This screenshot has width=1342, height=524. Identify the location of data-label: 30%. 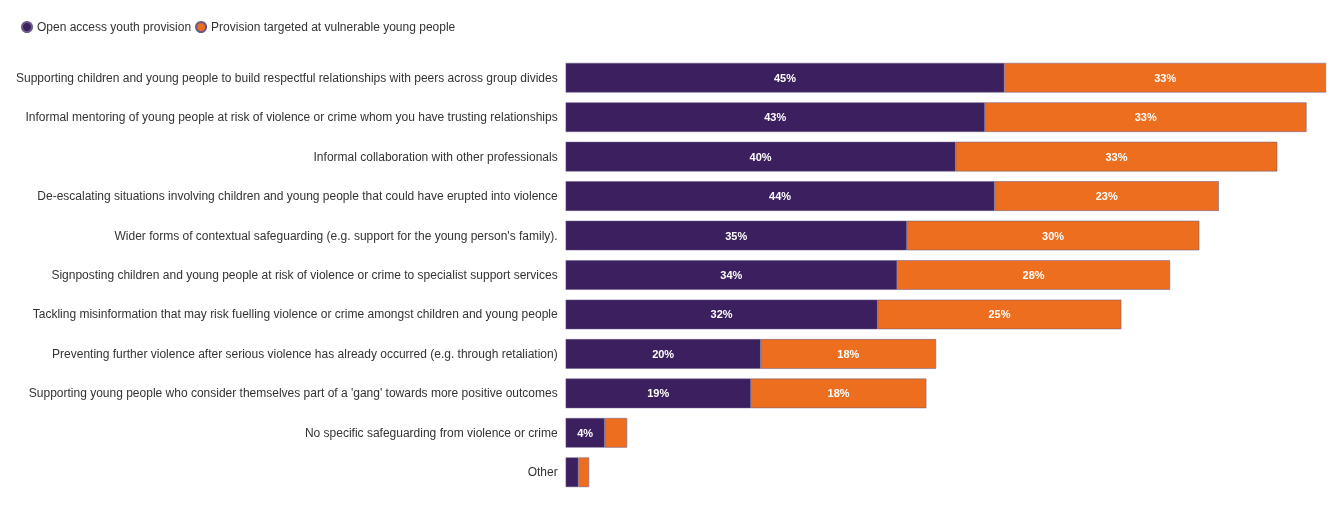
(1053, 235).